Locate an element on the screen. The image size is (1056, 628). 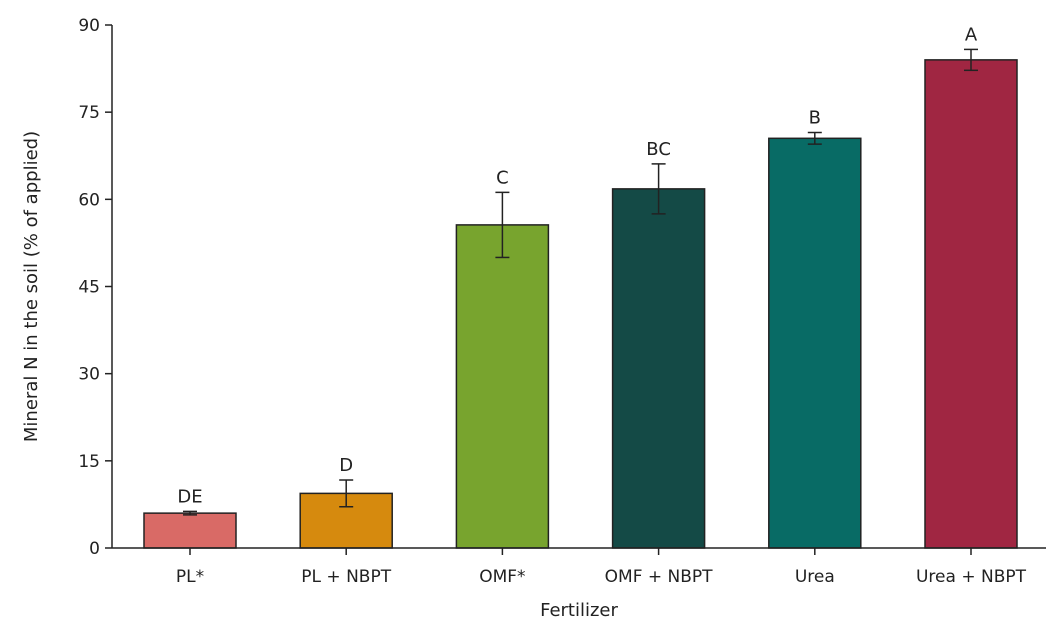
group-letter-label: C is located at coordinates (502, 177).